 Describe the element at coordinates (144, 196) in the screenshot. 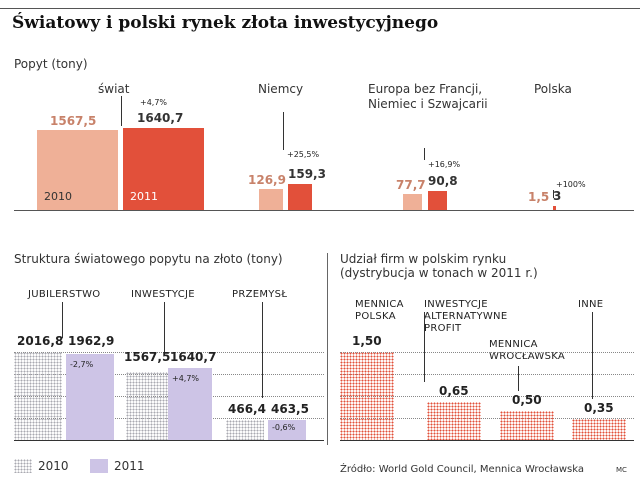

I see `year-label-2011: 2011` at that location.